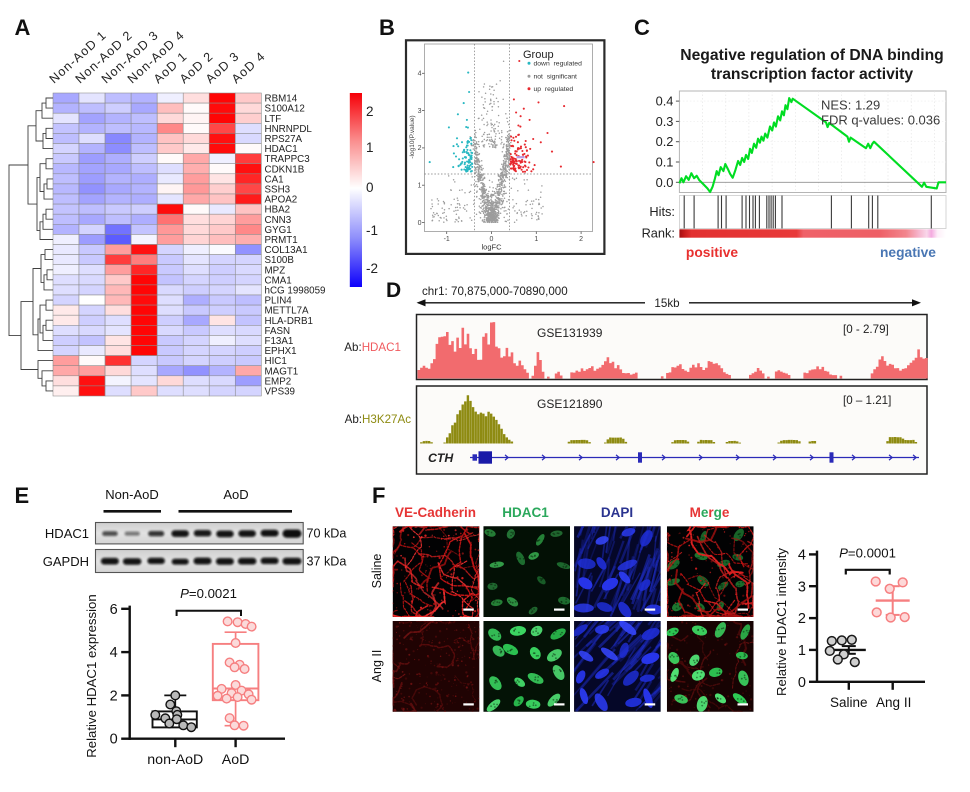  I want to click on svg-text: MAGT1, so click(282, 371).